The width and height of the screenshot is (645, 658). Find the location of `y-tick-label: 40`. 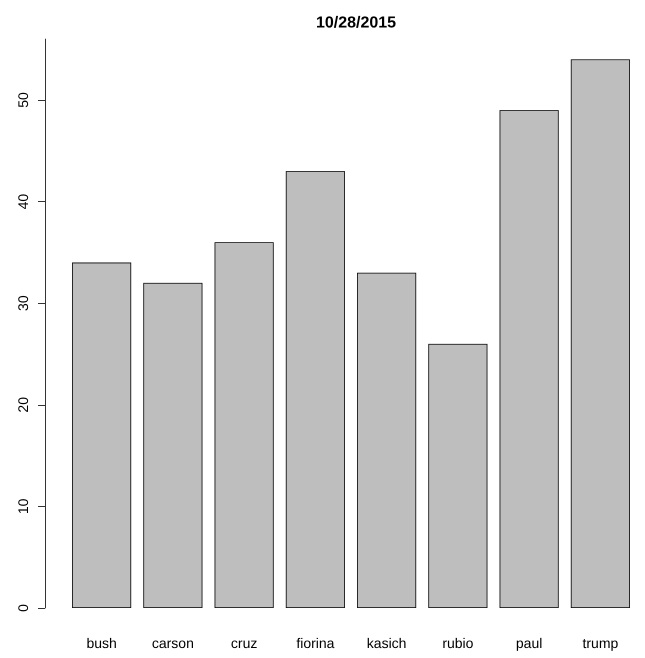

y-tick-label: 40 is located at coordinates (23, 202).